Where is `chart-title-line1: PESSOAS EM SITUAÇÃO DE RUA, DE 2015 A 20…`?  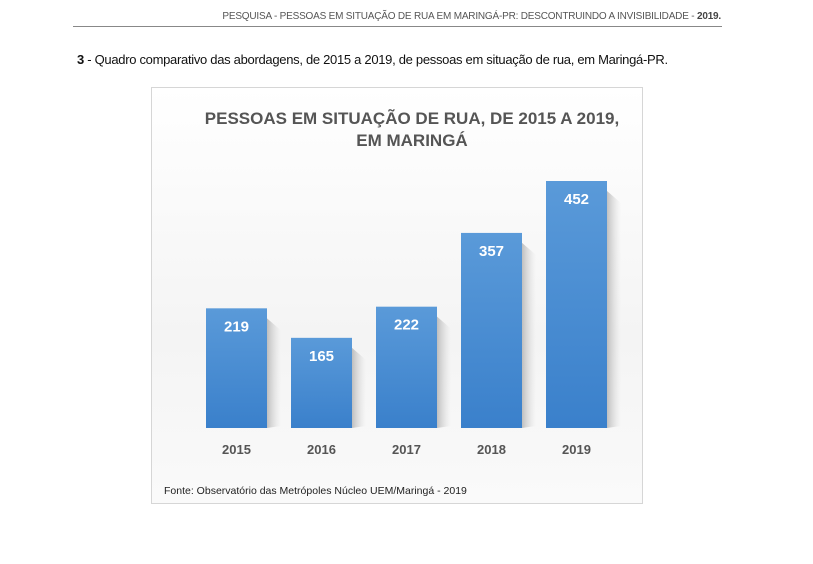
chart-title-line1: PESSOAS EM SITUAÇÃO DE RUA, DE 2015 A 20… is located at coordinates (412, 118).